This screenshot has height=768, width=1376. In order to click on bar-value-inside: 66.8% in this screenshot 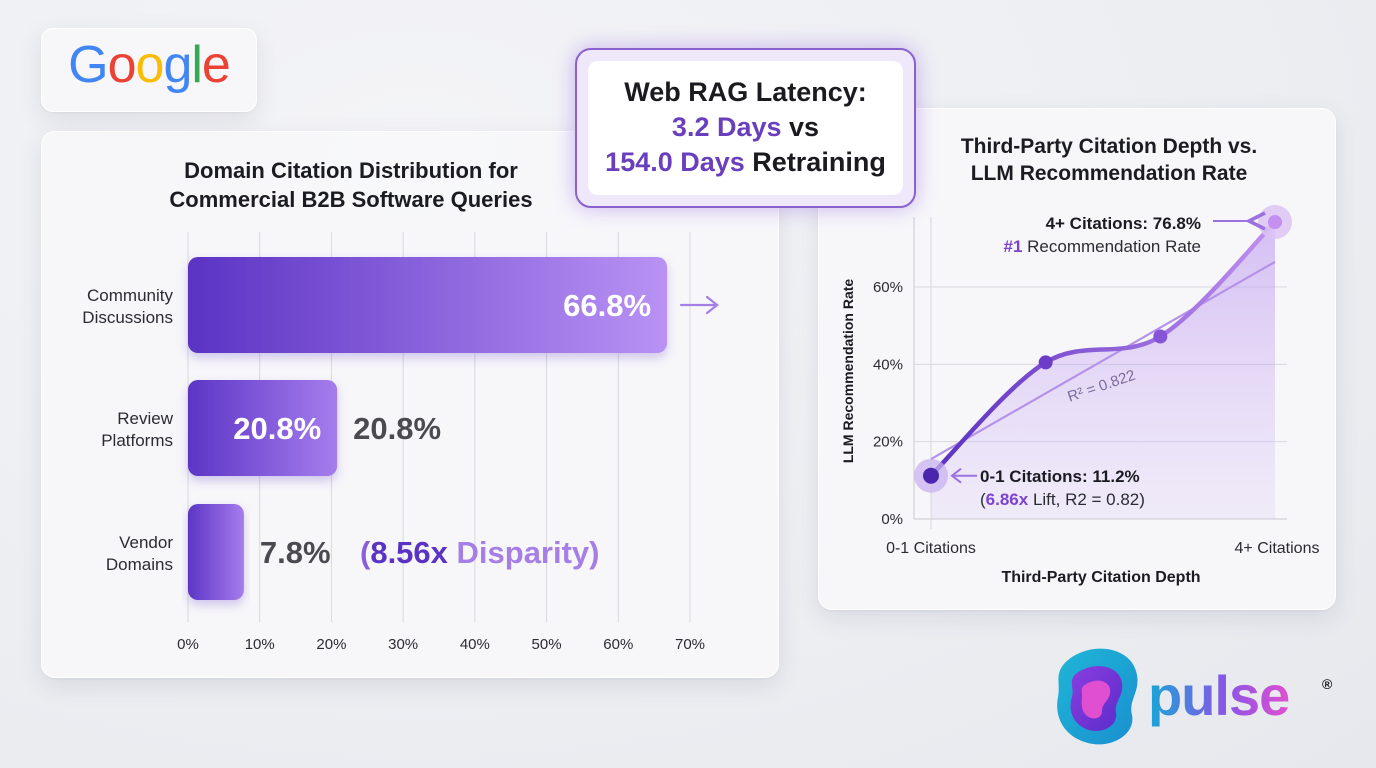, I will do `click(607, 305)`.